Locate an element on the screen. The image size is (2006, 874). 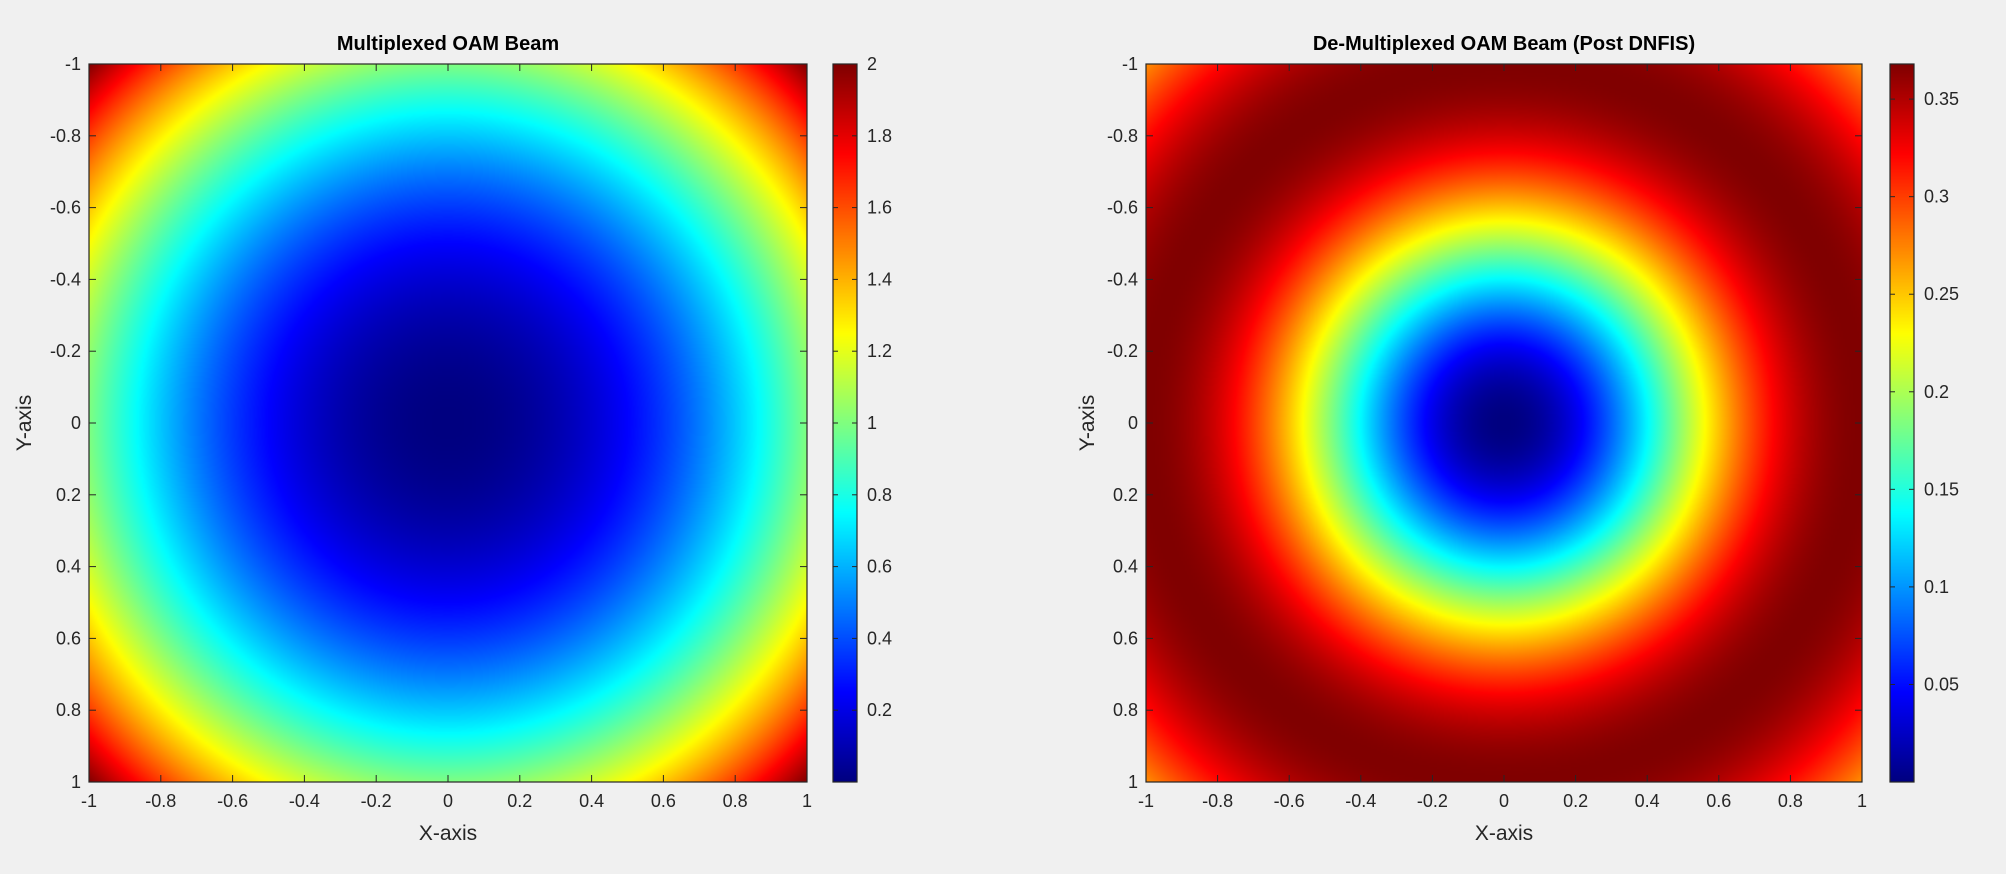
colorbar-tick-label: 0.8 is located at coordinates (879, 495).